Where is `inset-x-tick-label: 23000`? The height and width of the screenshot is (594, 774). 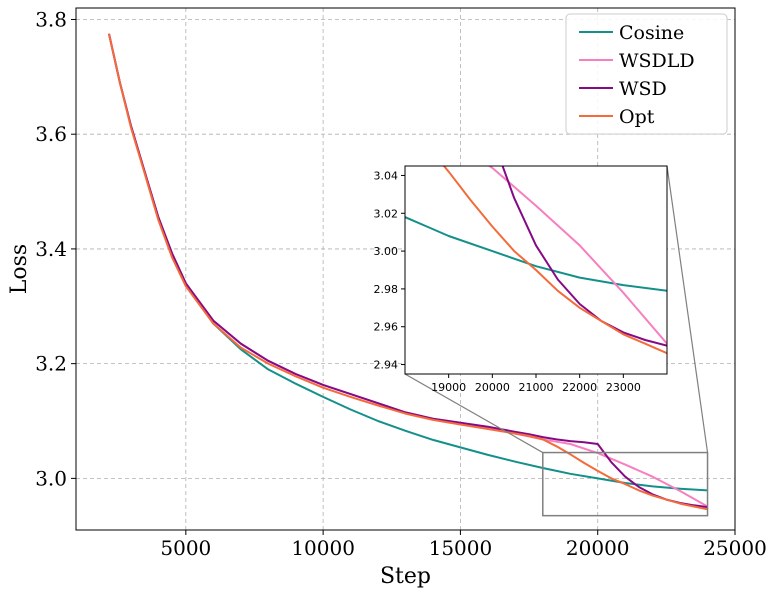 inset-x-tick-label: 23000 is located at coordinates (623, 387).